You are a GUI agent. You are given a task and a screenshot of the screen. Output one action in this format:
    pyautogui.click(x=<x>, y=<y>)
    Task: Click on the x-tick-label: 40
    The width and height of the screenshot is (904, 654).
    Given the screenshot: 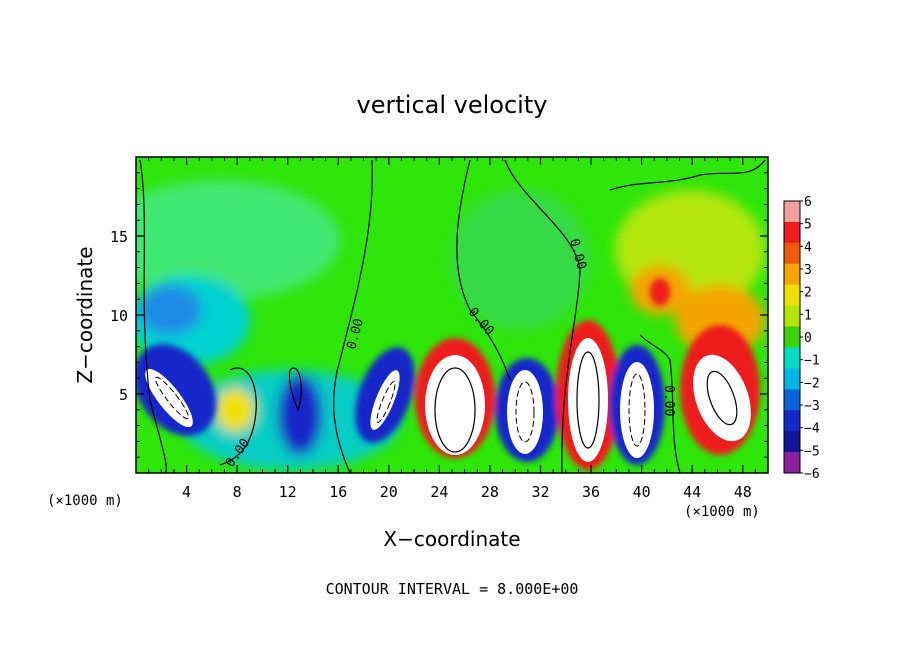 What is the action you would take?
    pyautogui.click(x=642, y=492)
    